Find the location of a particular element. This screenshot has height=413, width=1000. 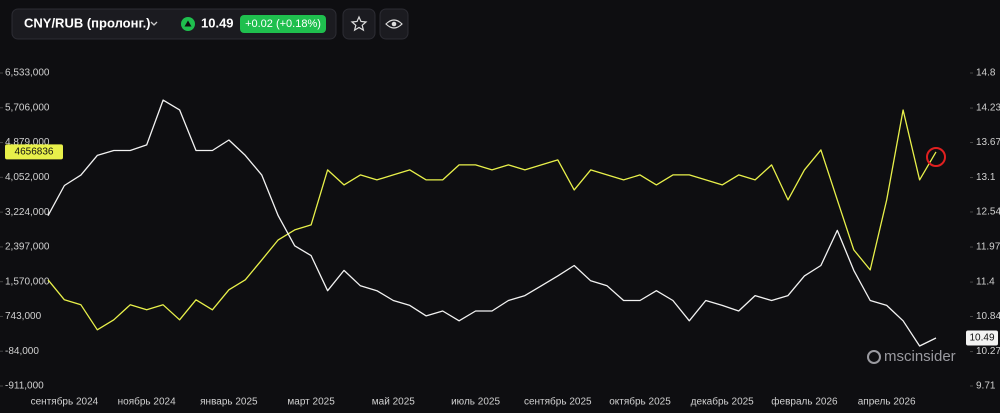

header-change: +0.02 (+0.18%) is located at coordinates (283, 24).